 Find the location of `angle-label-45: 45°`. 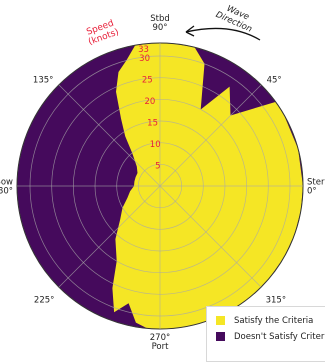

angle-label-45: 45° is located at coordinates (274, 80).